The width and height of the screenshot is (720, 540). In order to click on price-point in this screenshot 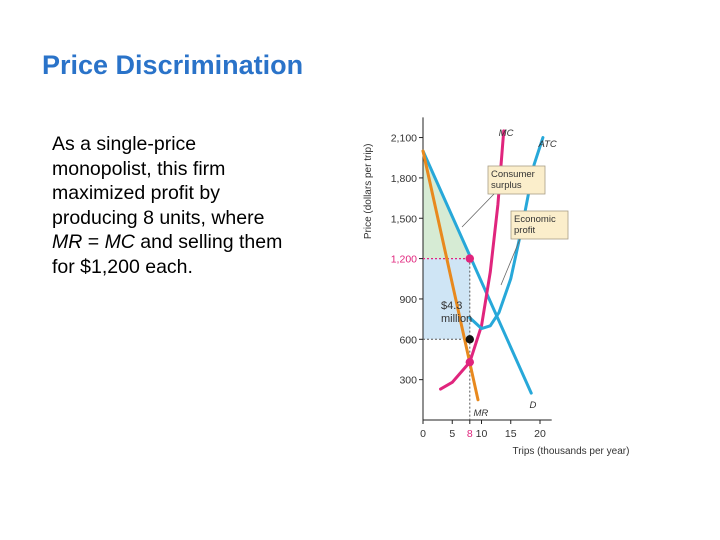, I will do `click(469, 258)`.